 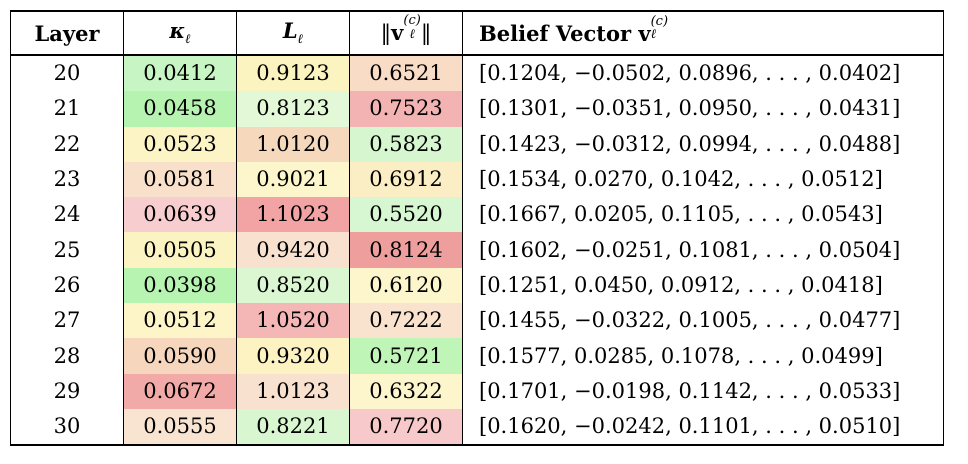 I want to click on header-layer-label: Layer, so click(x=67, y=33).